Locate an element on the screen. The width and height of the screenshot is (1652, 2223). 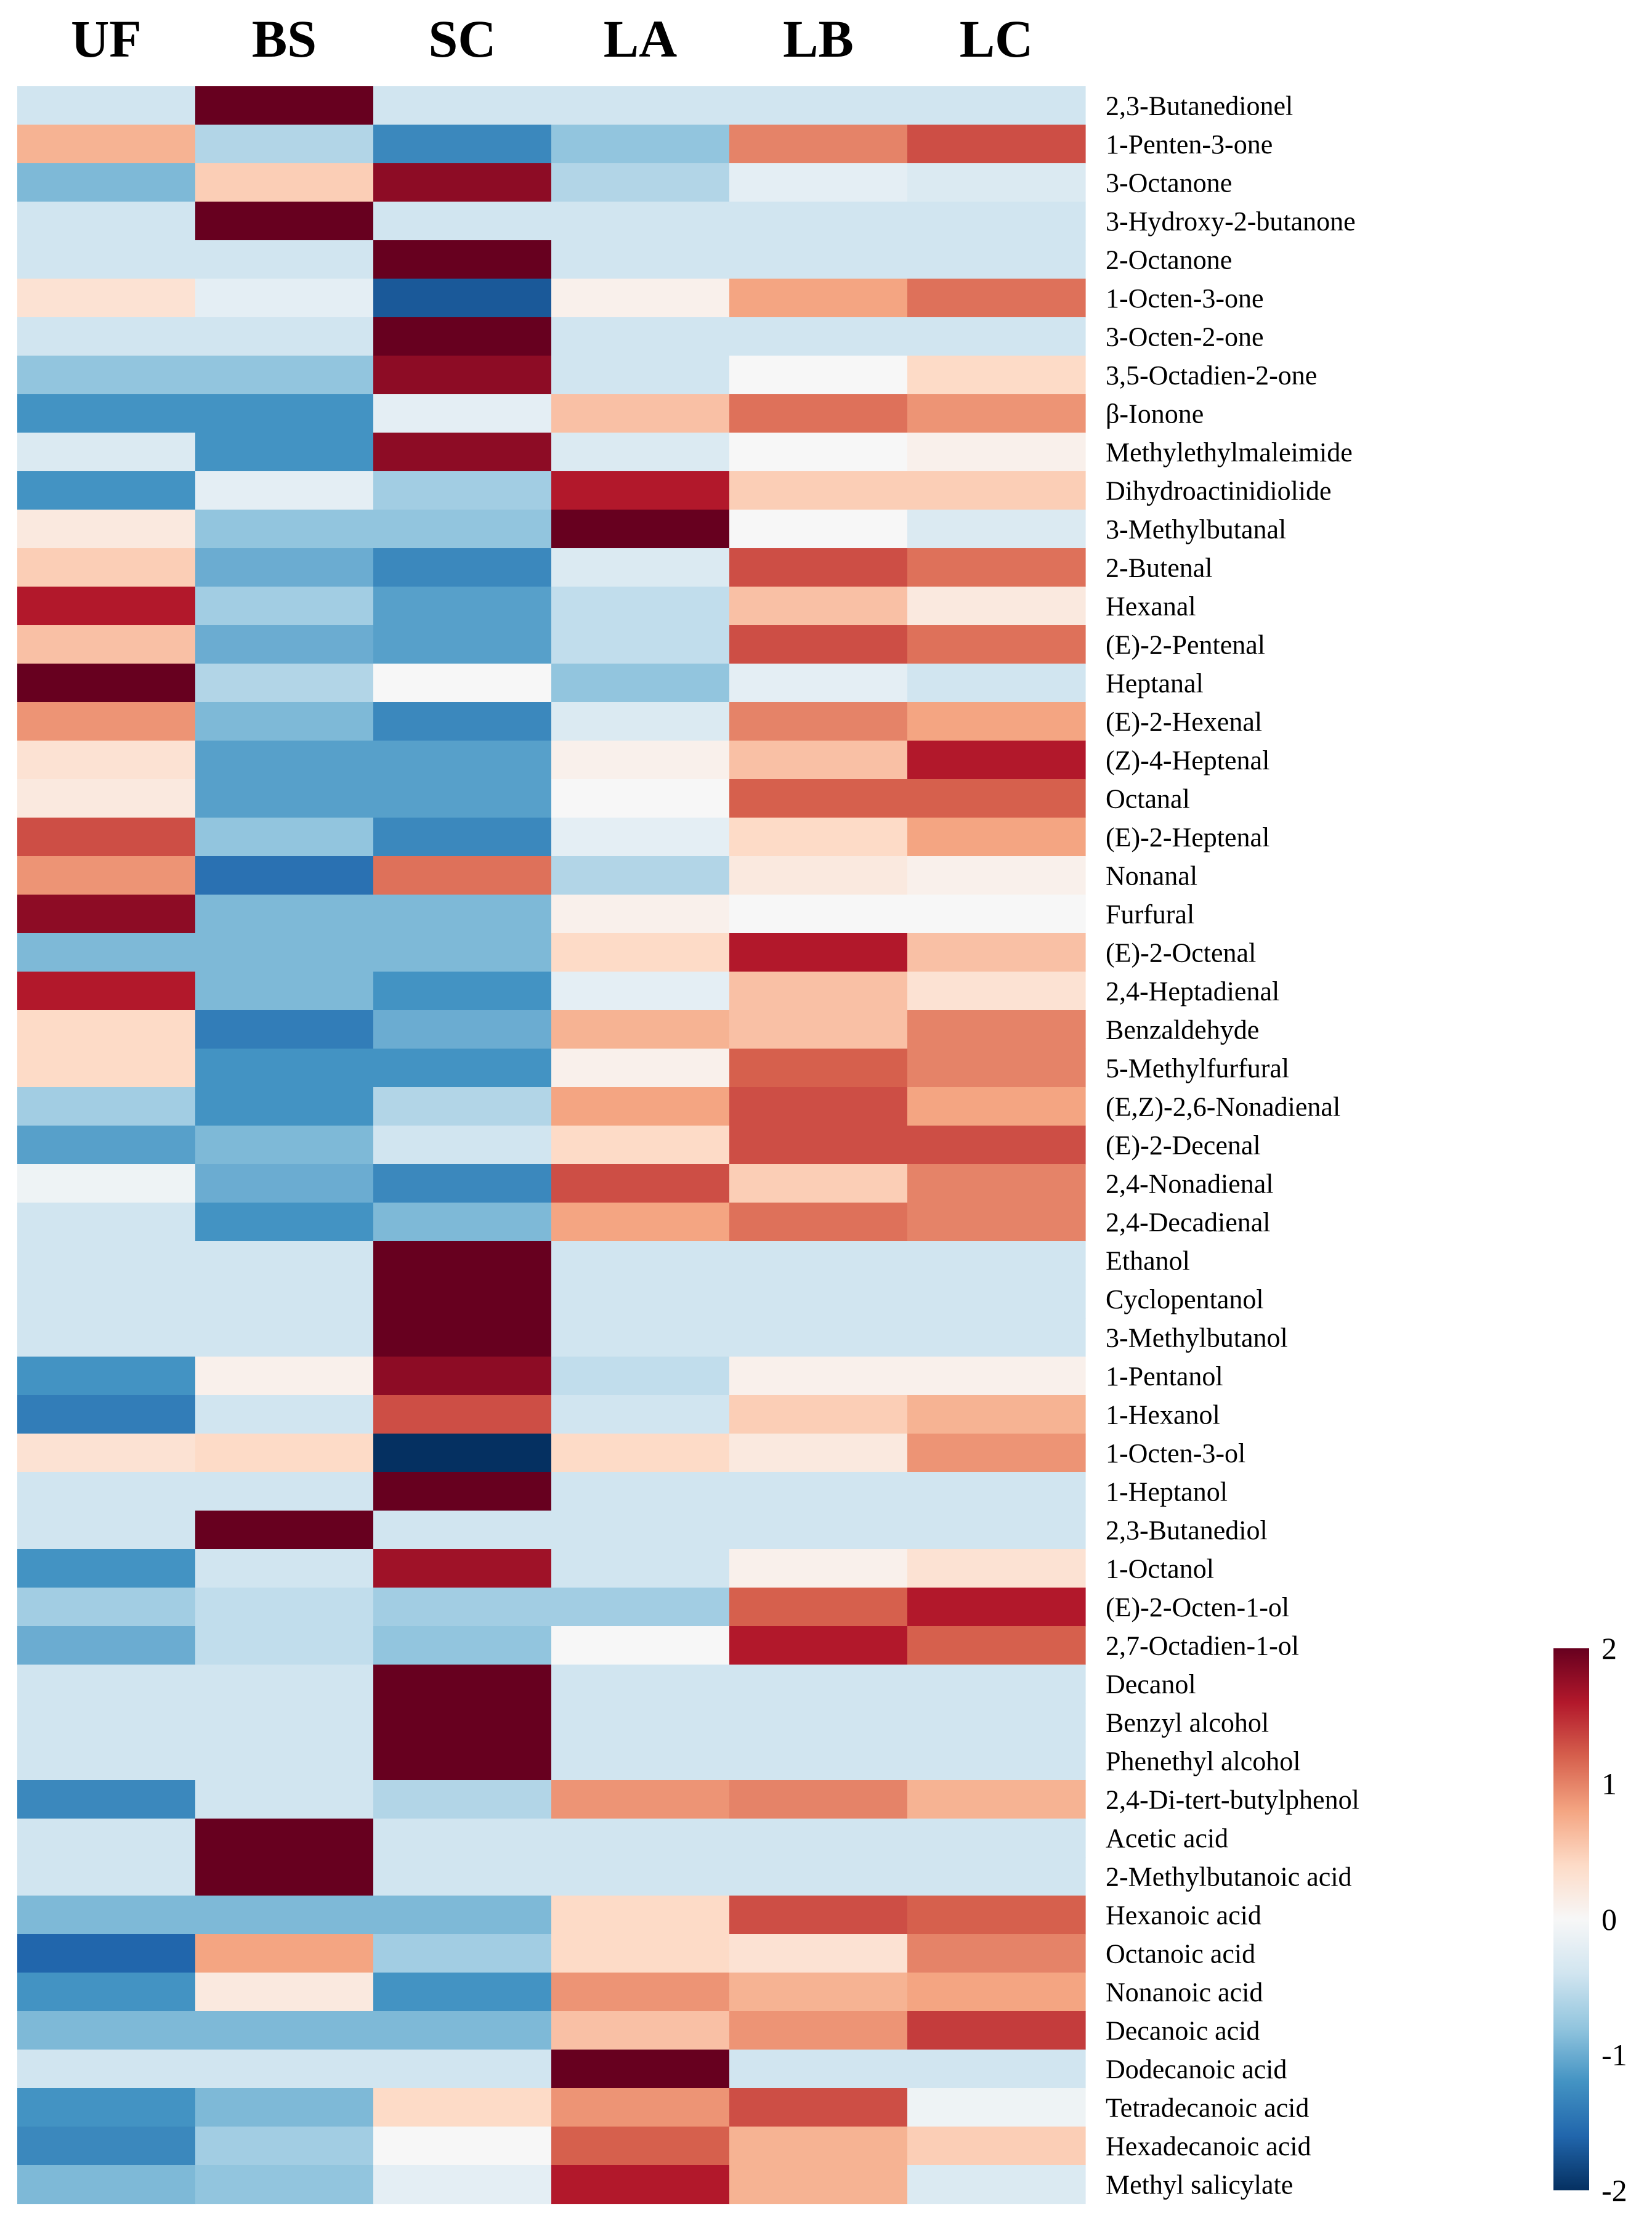
column-label-la: LA is located at coordinates (640, 39).